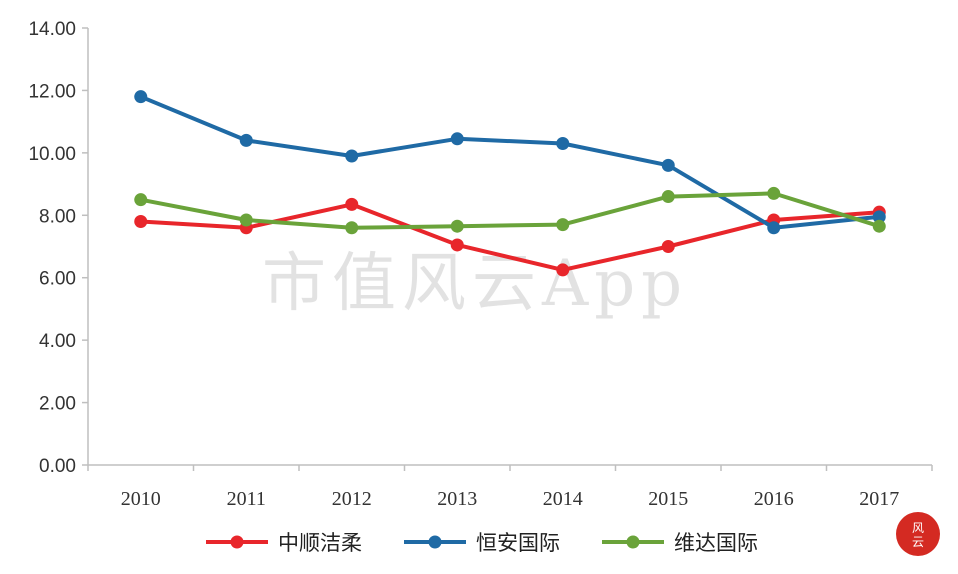 The height and width of the screenshot is (574, 958). What do you see at coordinates (246, 499) in the screenshot?
I see `x-tick-label: 2011` at bounding box center [246, 499].